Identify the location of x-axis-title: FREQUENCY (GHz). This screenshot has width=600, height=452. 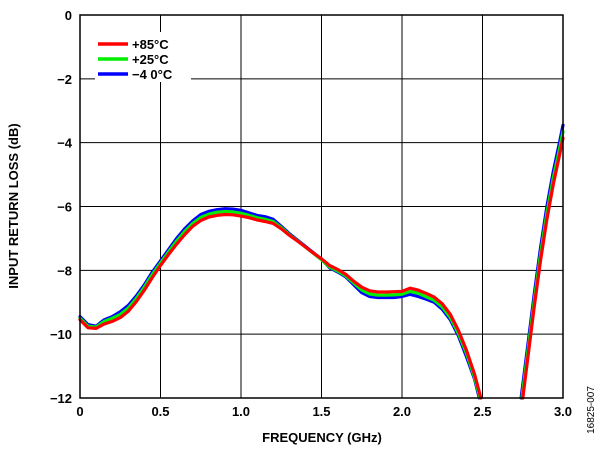
(322, 437).